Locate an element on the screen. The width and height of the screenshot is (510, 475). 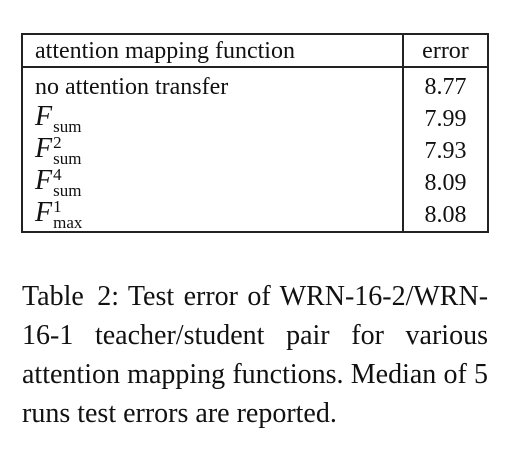
row-function-cell: F 4 sum is located at coordinates (213, 182).